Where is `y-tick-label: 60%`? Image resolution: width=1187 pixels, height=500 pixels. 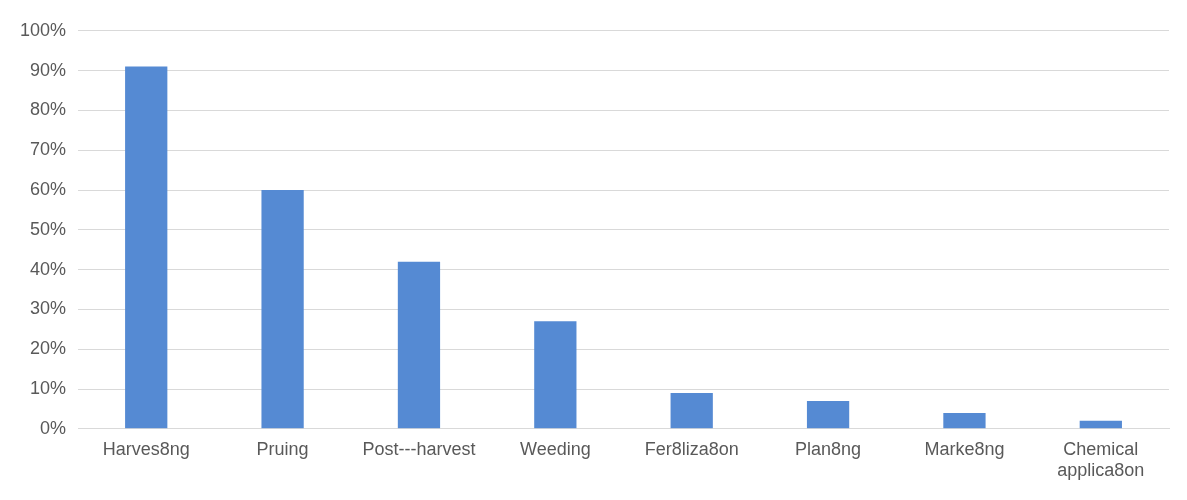
y-tick-label: 60% is located at coordinates (48, 188).